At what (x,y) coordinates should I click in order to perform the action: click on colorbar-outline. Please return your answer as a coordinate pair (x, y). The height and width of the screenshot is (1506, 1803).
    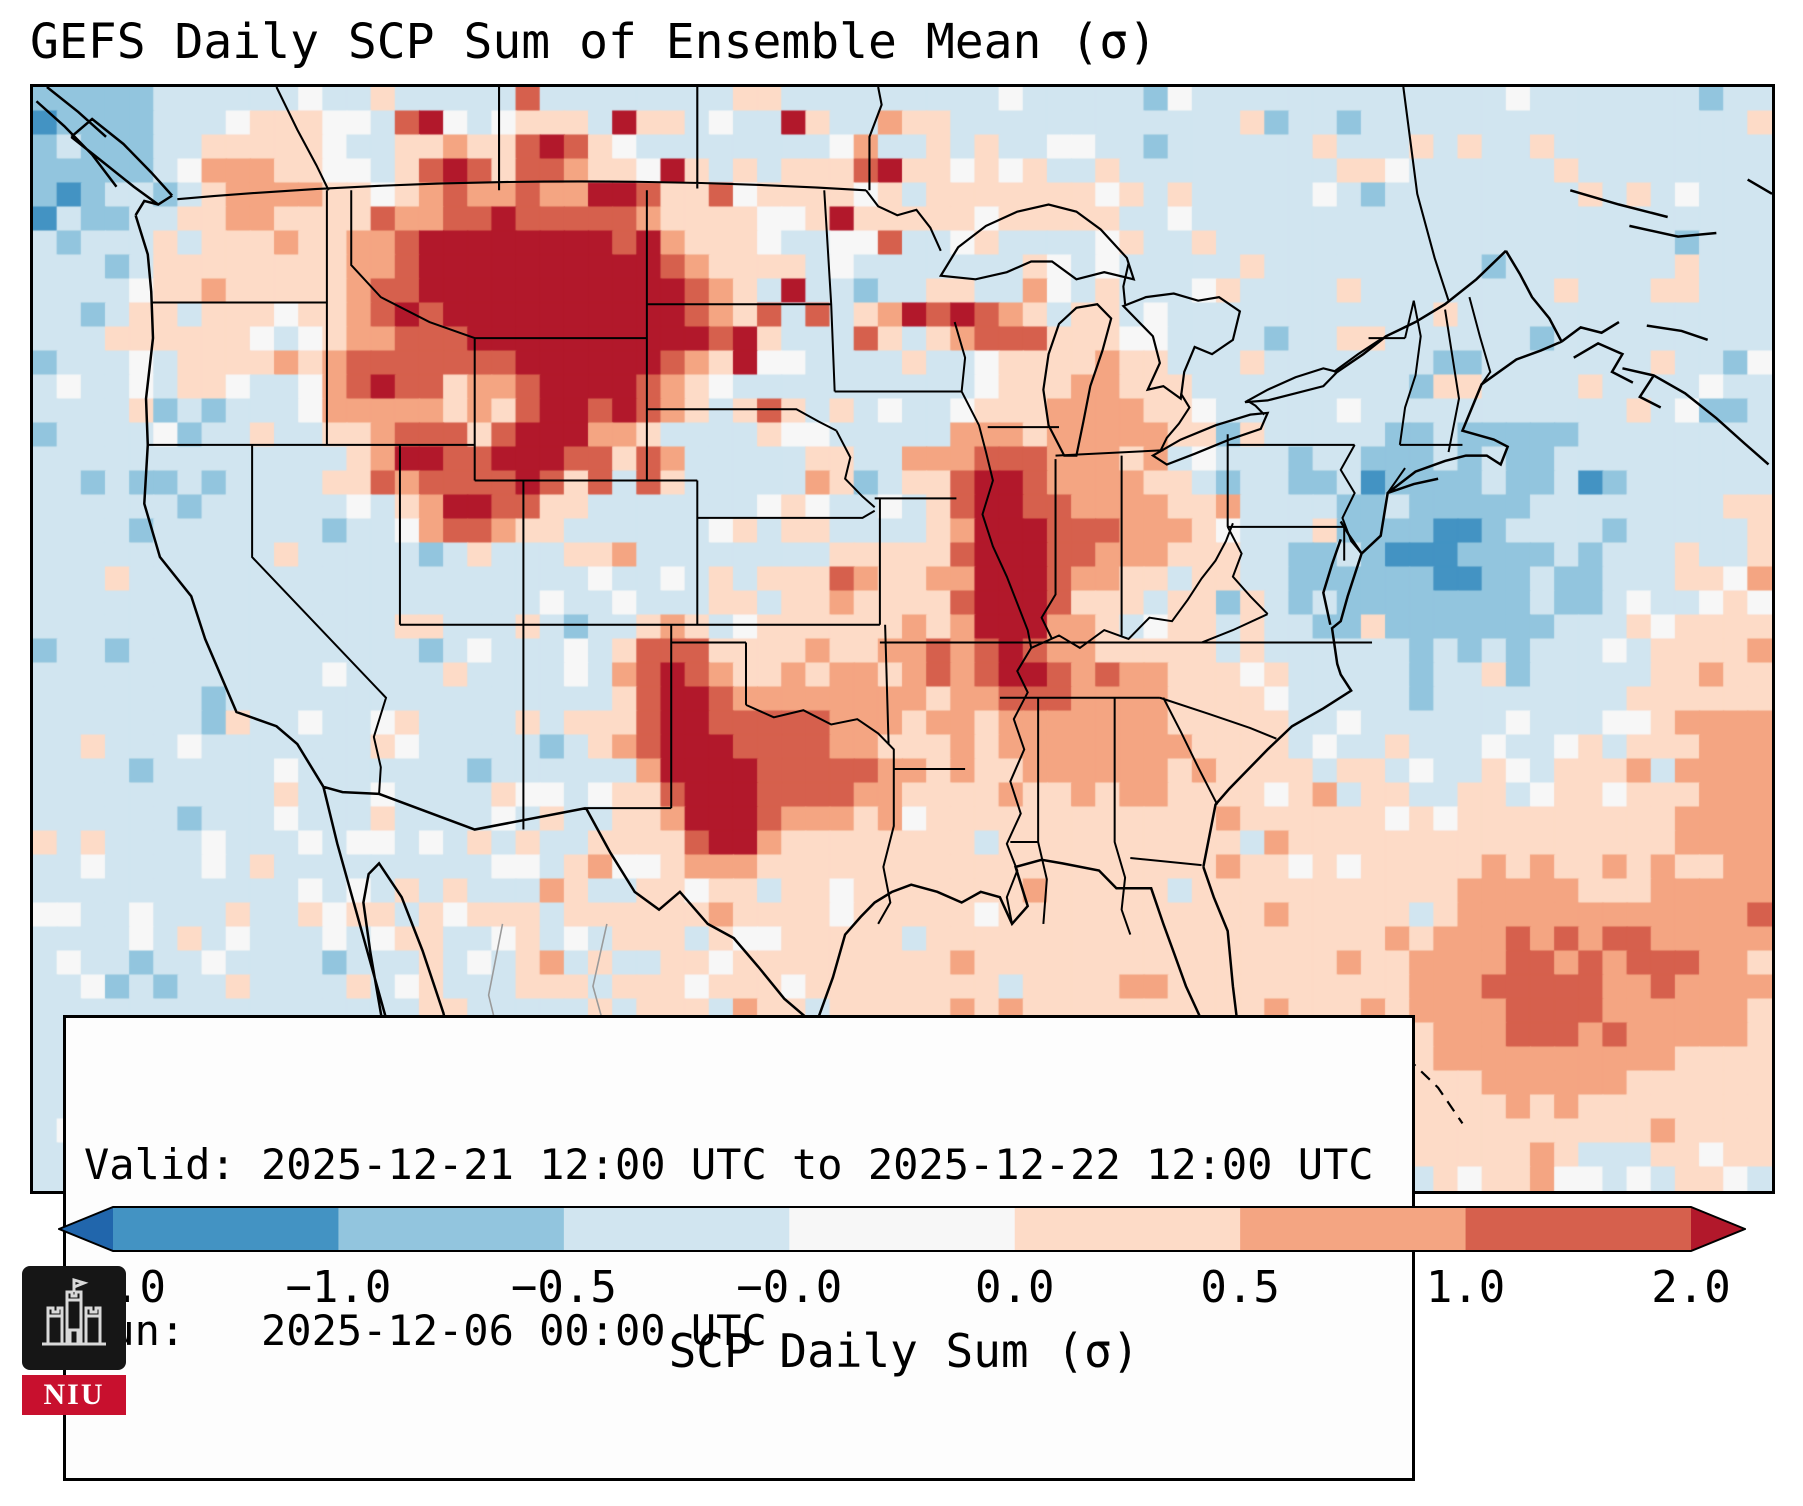
    Looking at the image, I should click on (902, 1229).